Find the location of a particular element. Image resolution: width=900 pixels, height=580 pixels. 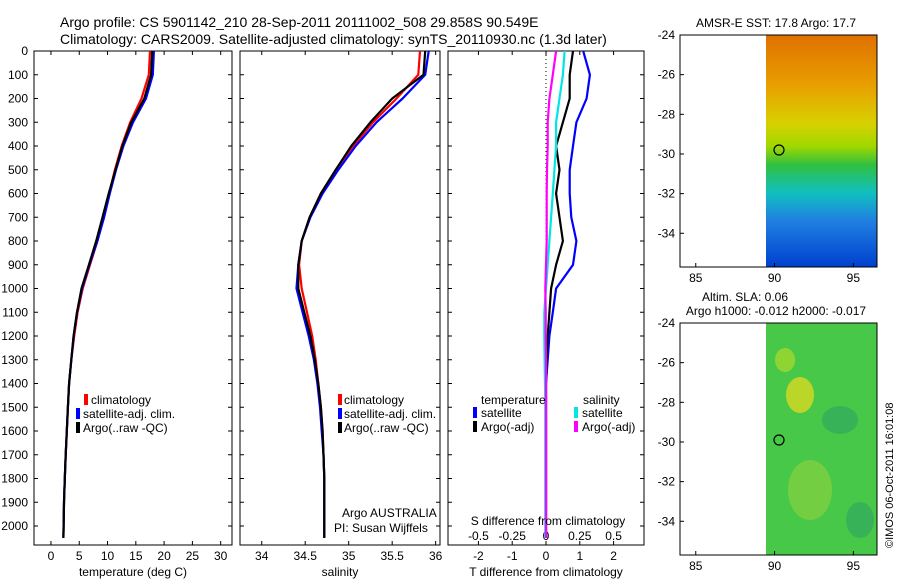

x-tick-label: 20 is located at coordinates (164, 556).